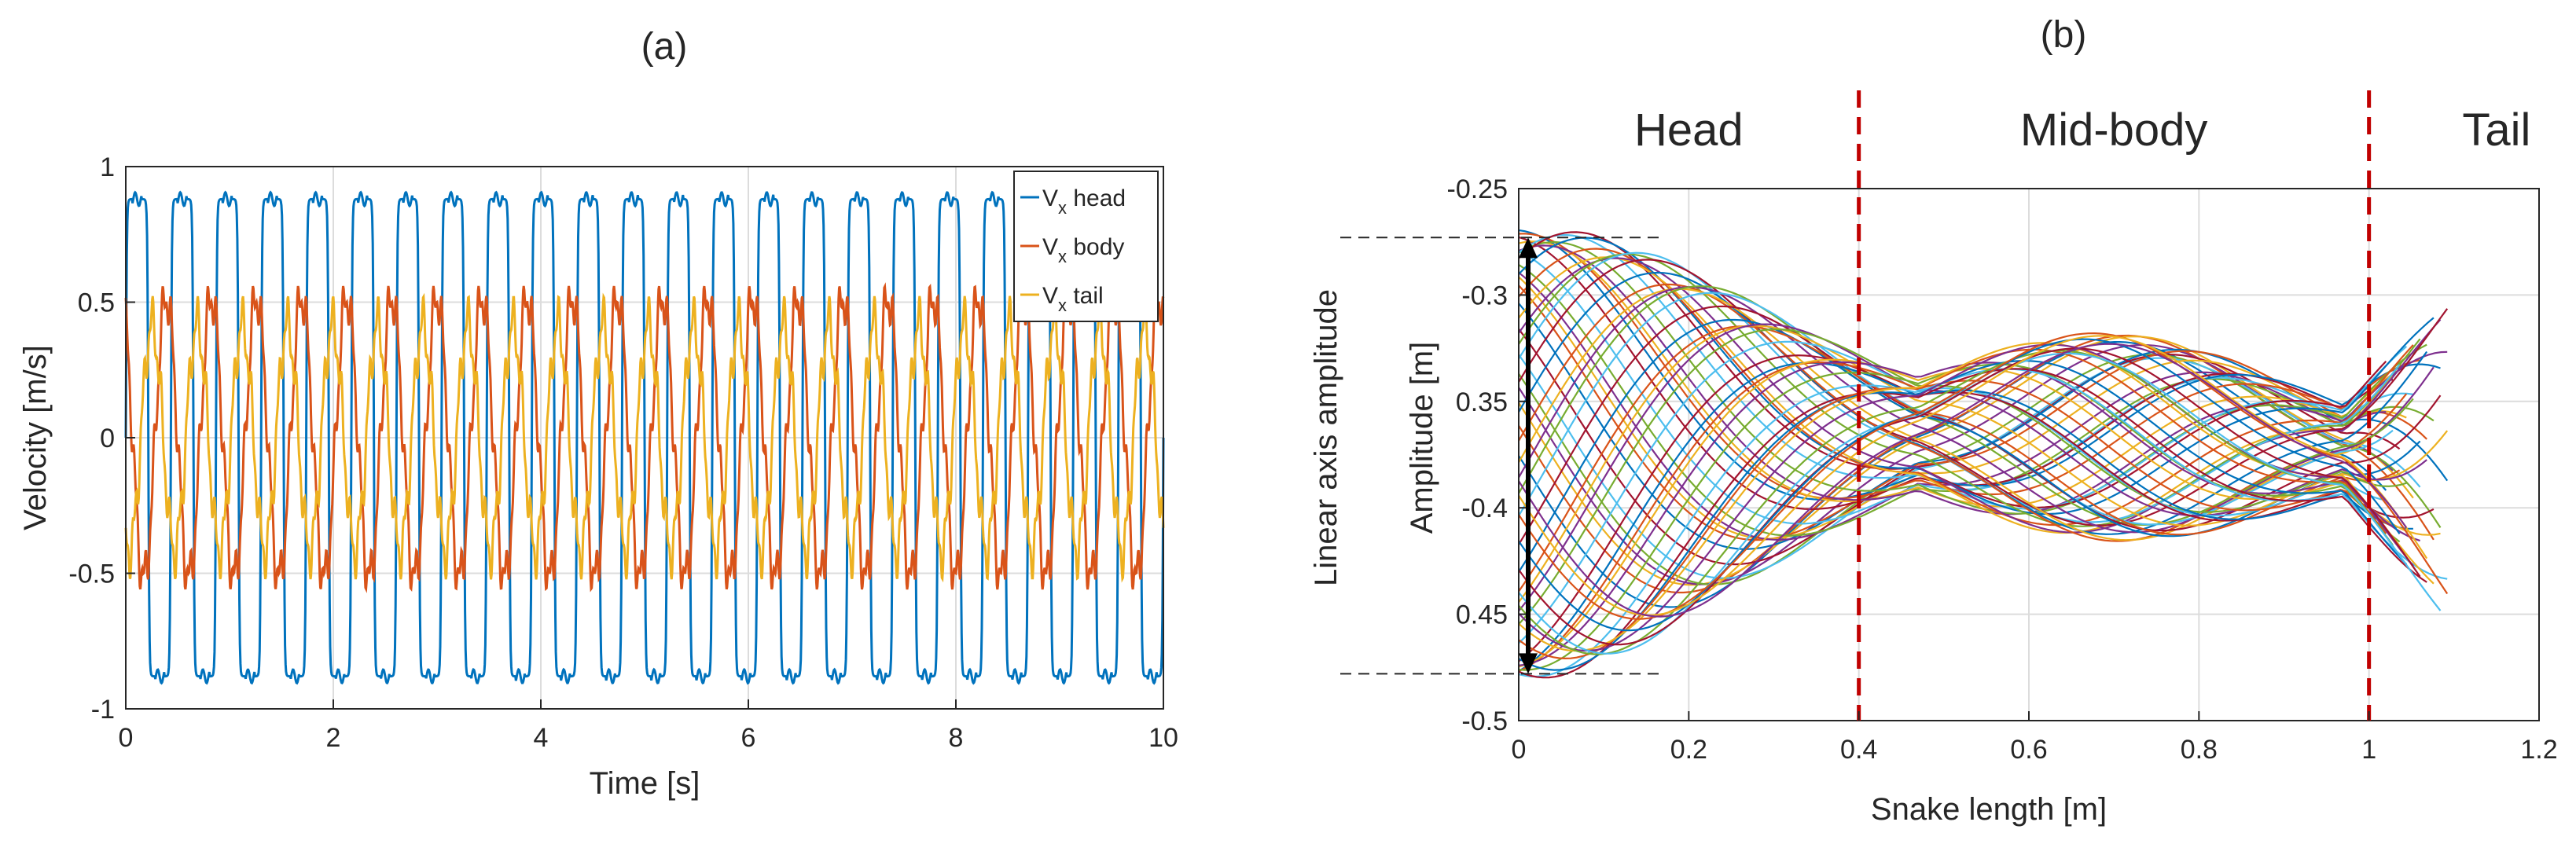 The width and height of the screenshot is (2576, 844). What do you see at coordinates (1528, 248) in the screenshot?
I see `amplitude-arrowhead-top` at bounding box center [1528, 248].